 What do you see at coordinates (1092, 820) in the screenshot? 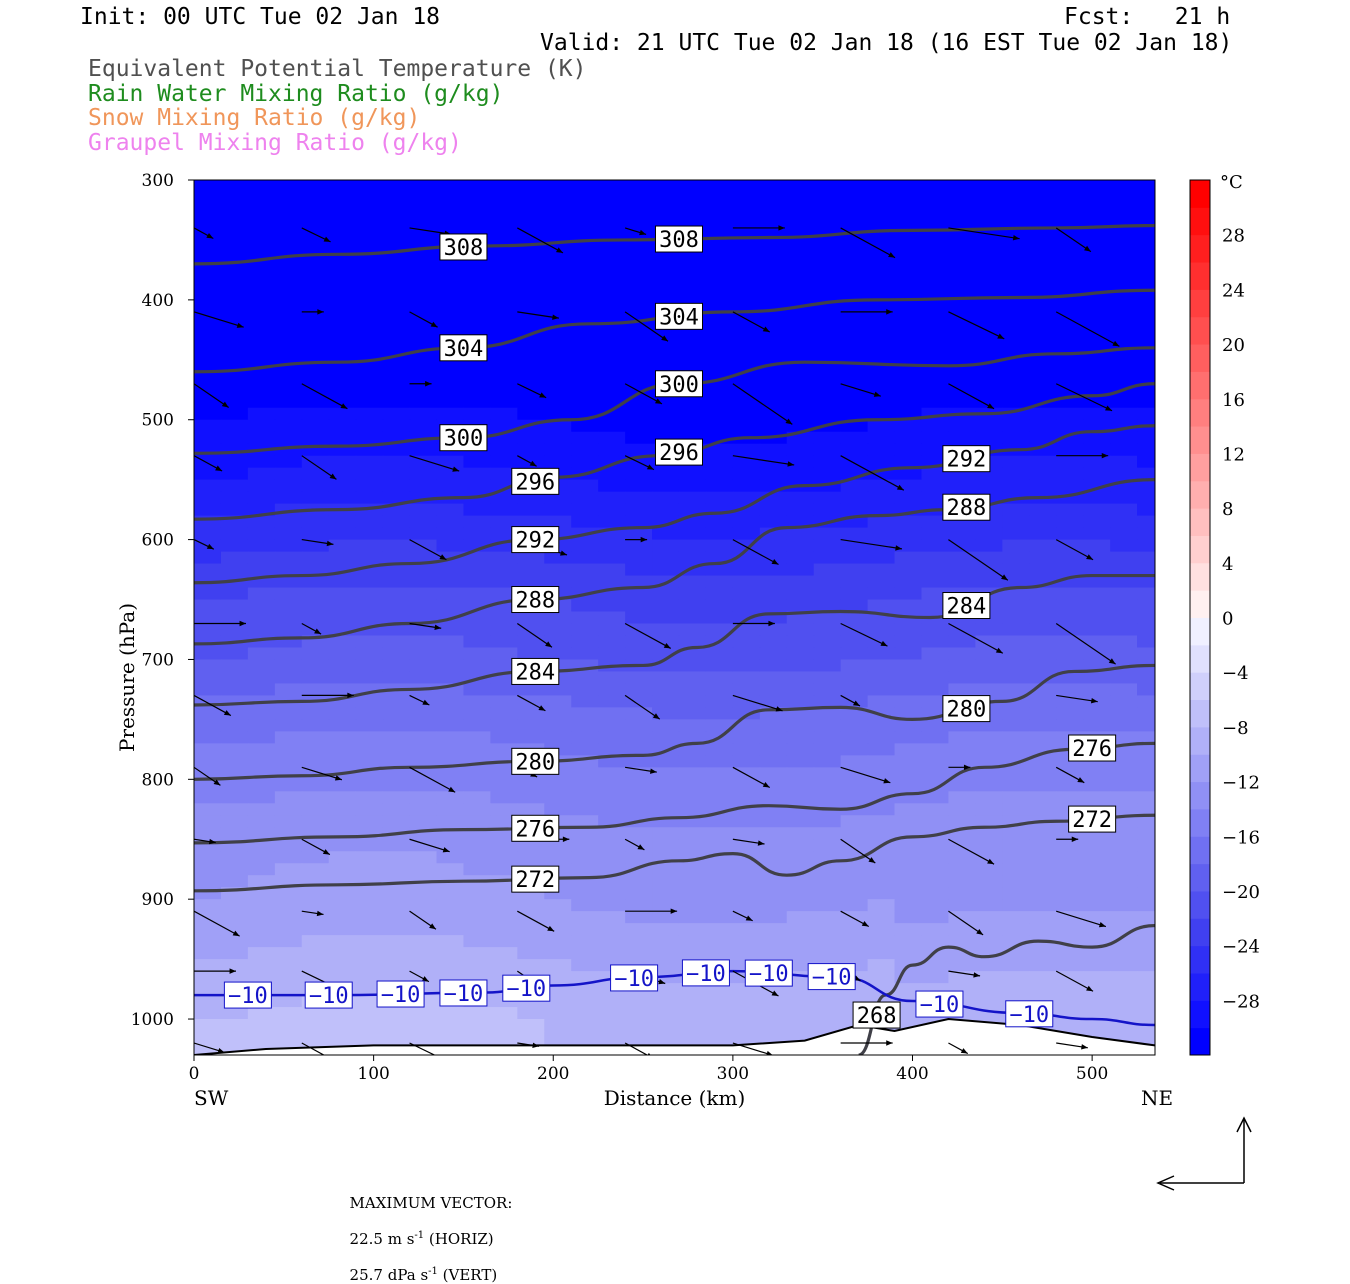
I see `theta-e-label: 272` at bounding box center [1092, 820].